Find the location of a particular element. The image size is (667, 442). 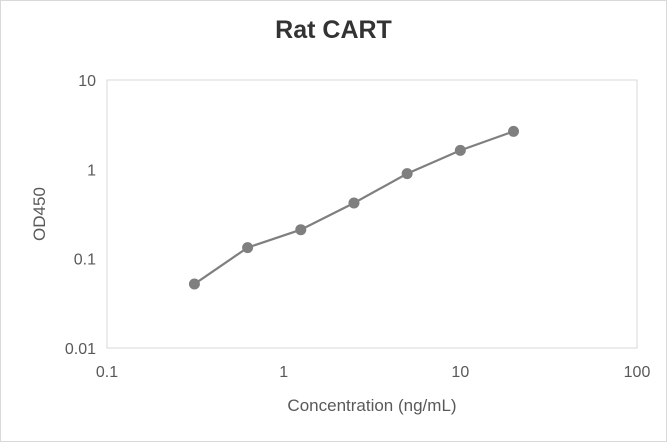

y-tick-label: 0.1 is located at coordinates (85, 260).